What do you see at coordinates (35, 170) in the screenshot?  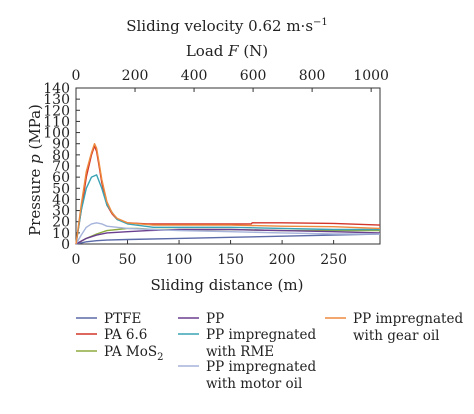 I see `y-axis-title: Pressure p (MPa)` at bounding box center [35, 170].